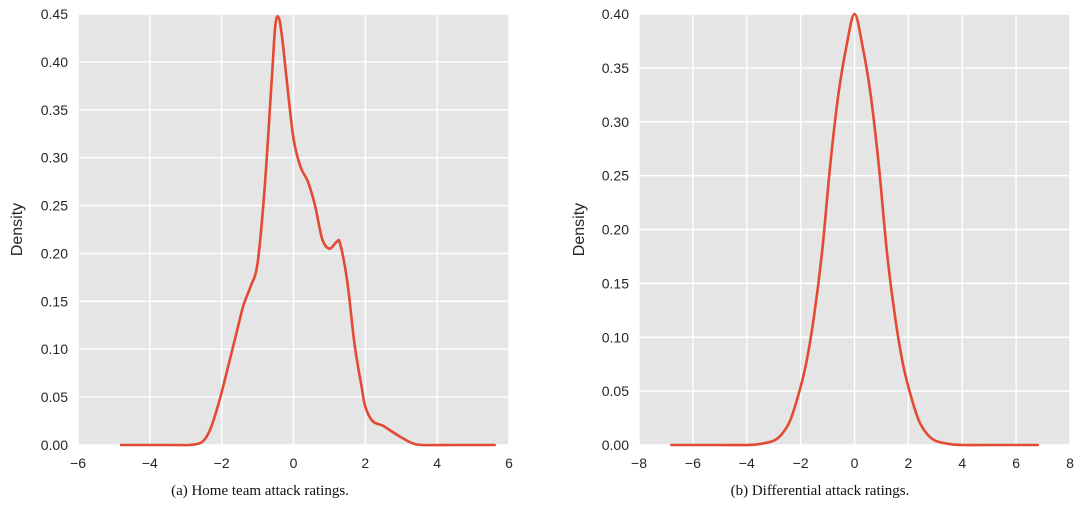 This screenshot has width=1084, height=514. I want to click on x-tick-label-a: −4, so click(150, 463).